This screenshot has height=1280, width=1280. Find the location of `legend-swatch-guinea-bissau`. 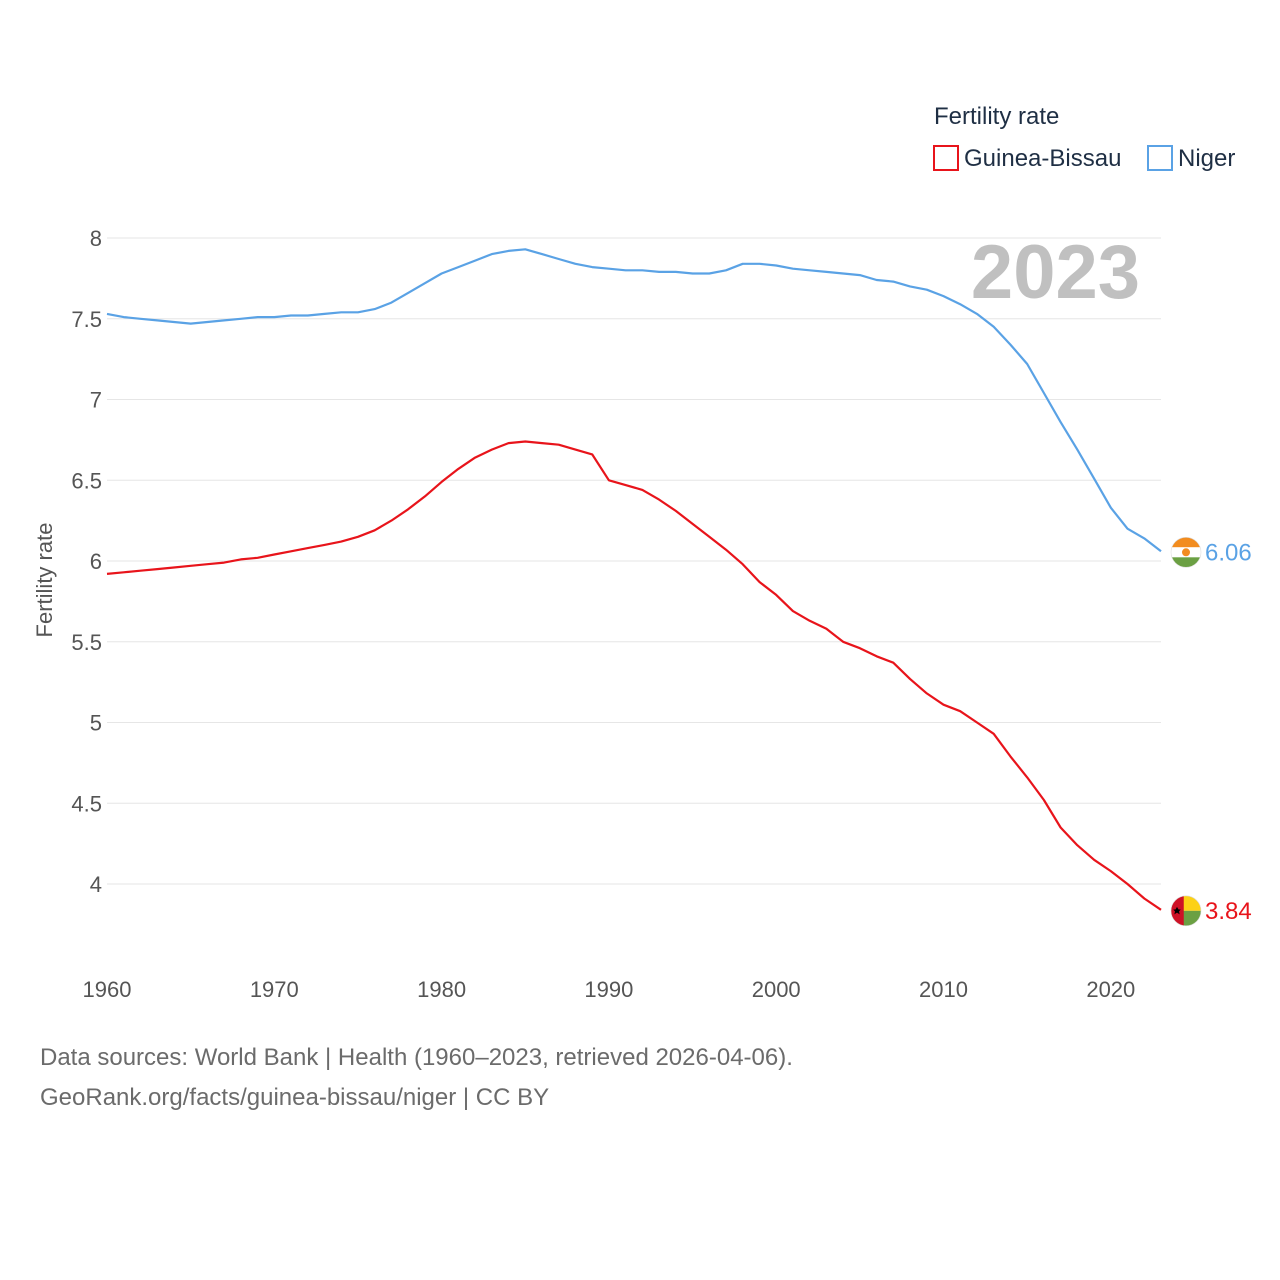

legend-swatch-guinea-bissau is located at coordinates (946, 158).